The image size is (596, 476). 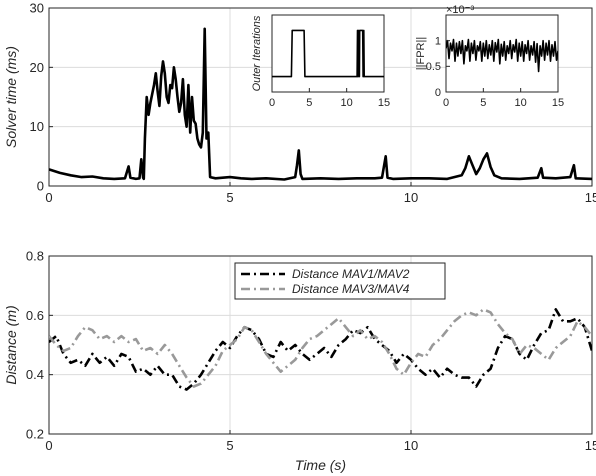 I want to click on y-tick-label: 0.4, so click(x=35, y=374).